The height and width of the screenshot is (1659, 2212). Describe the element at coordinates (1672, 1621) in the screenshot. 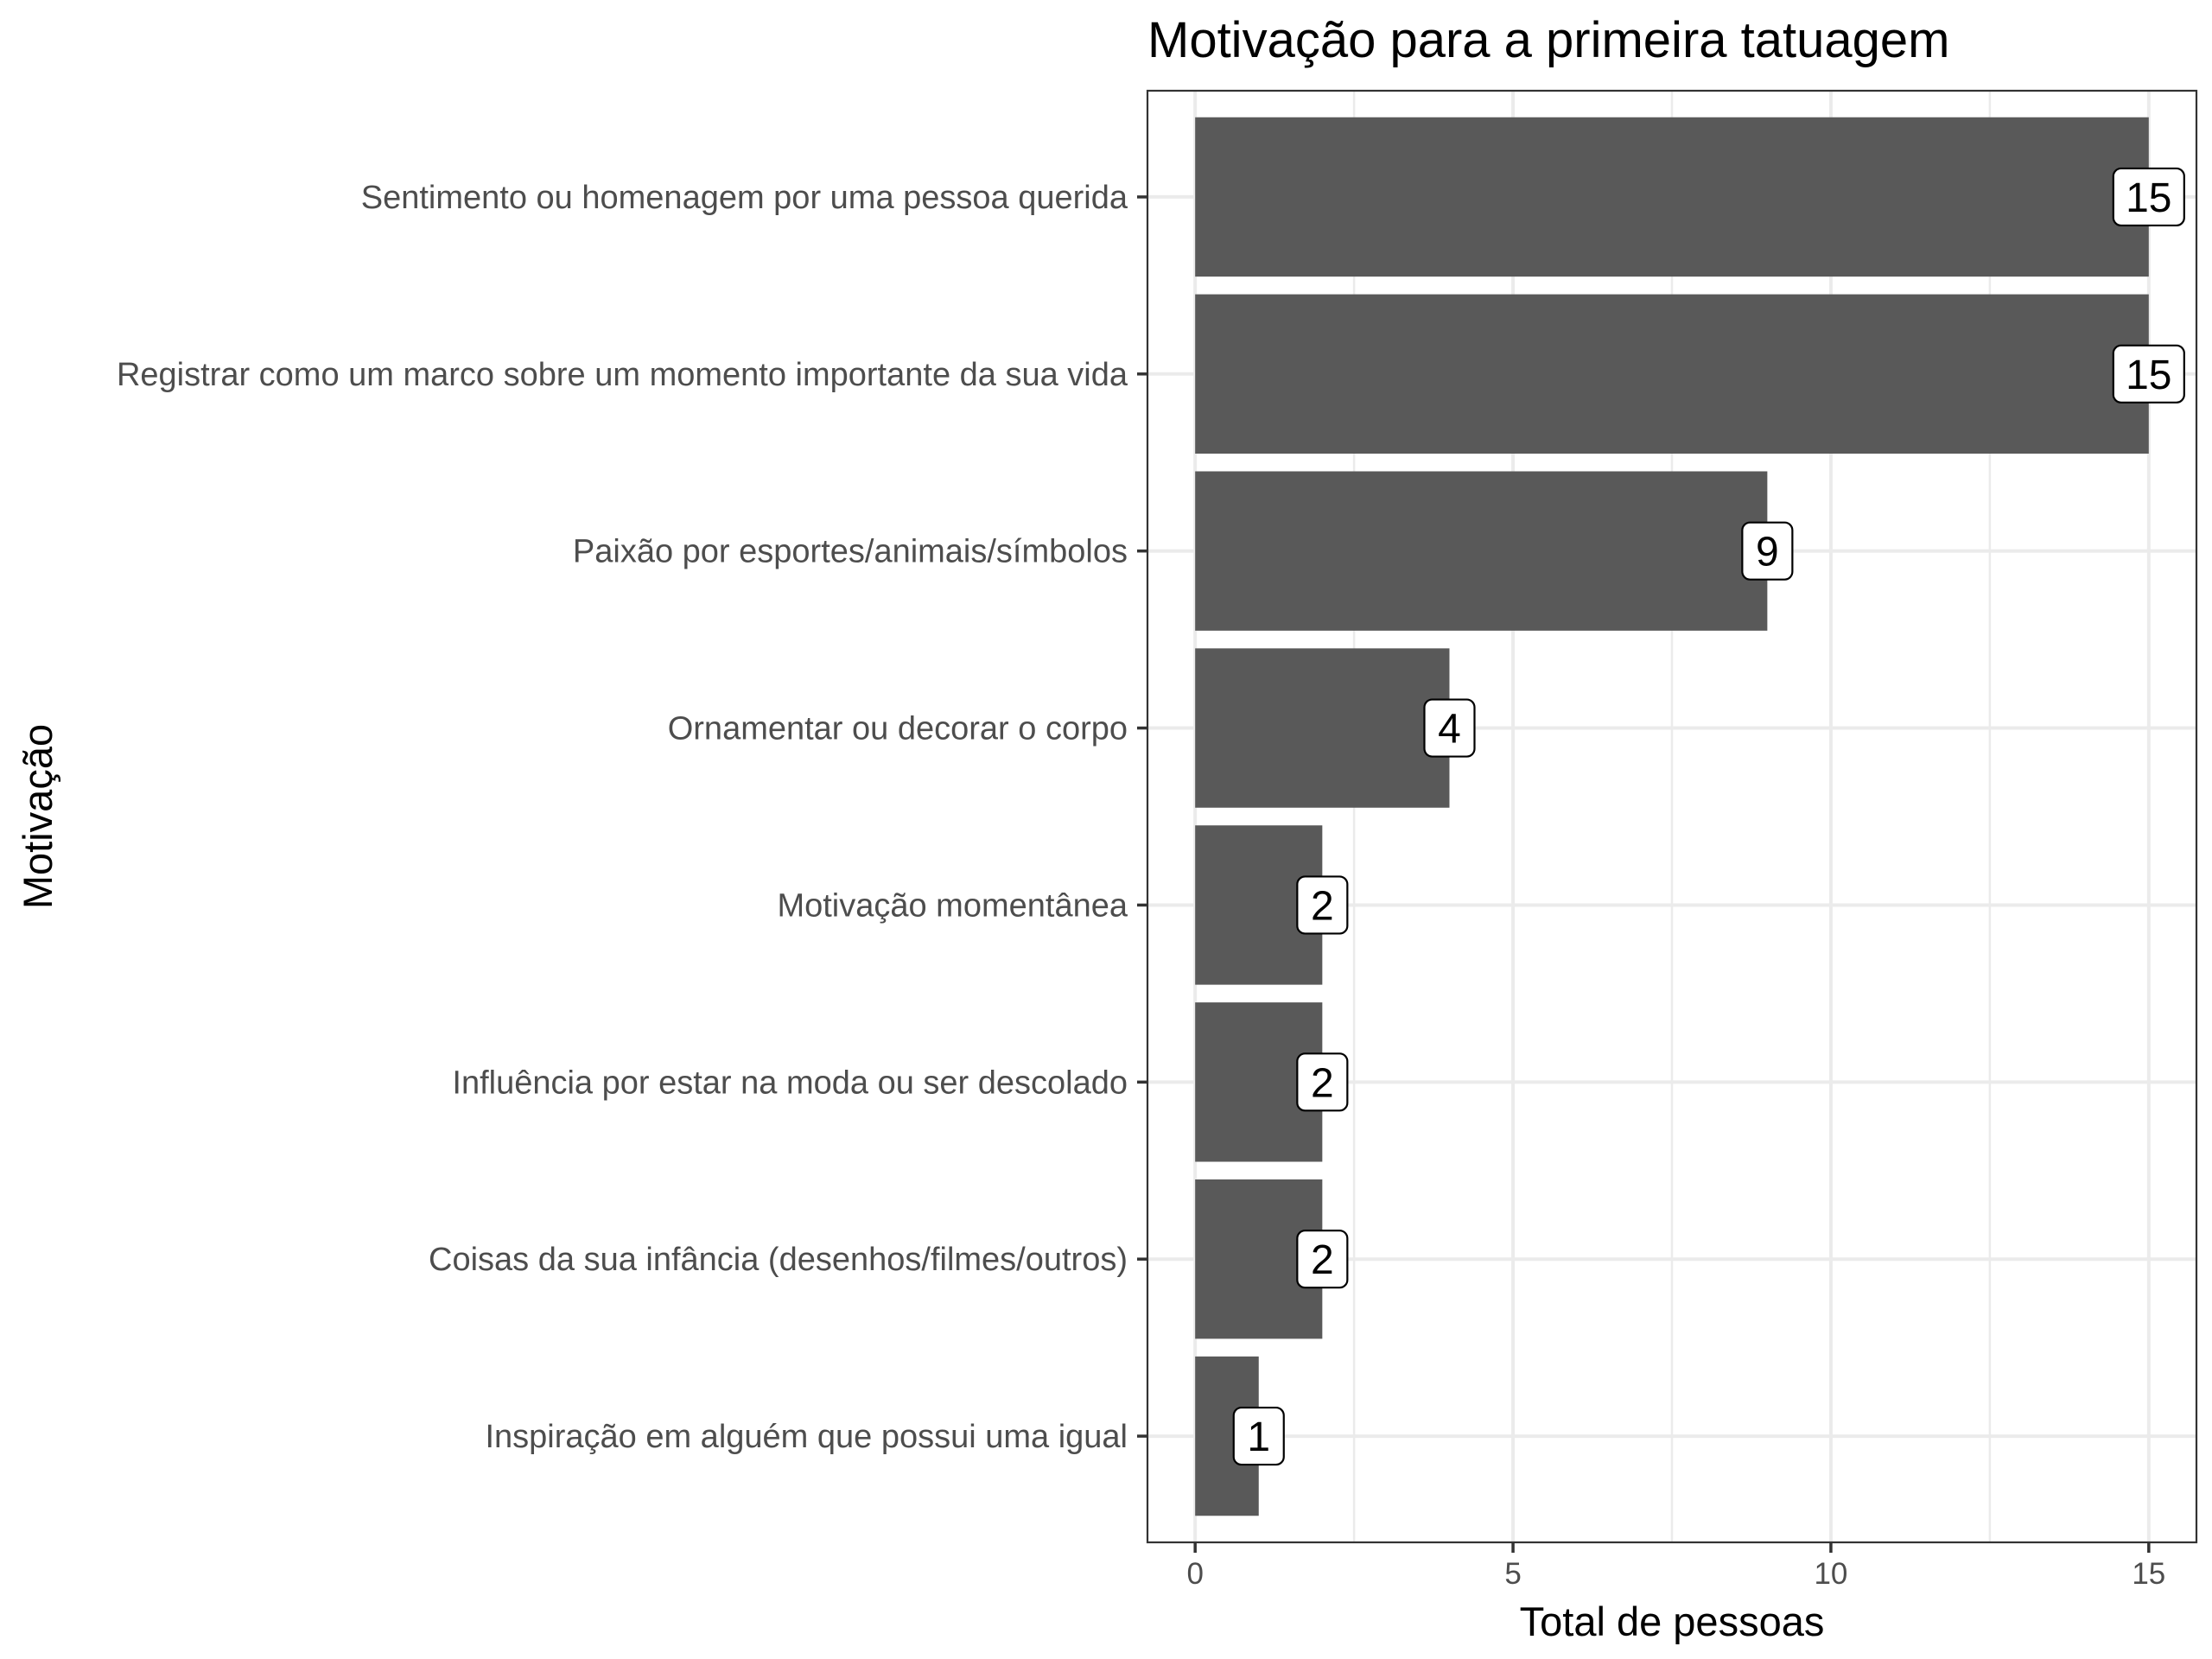

I see `x-axis-title: Total de pessoas` at that location.